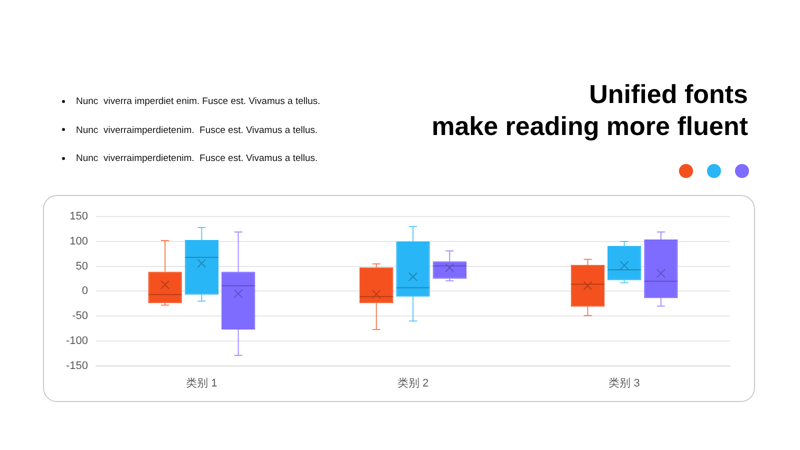  I want to click on y-tick-label: 100, so click(79, 242).